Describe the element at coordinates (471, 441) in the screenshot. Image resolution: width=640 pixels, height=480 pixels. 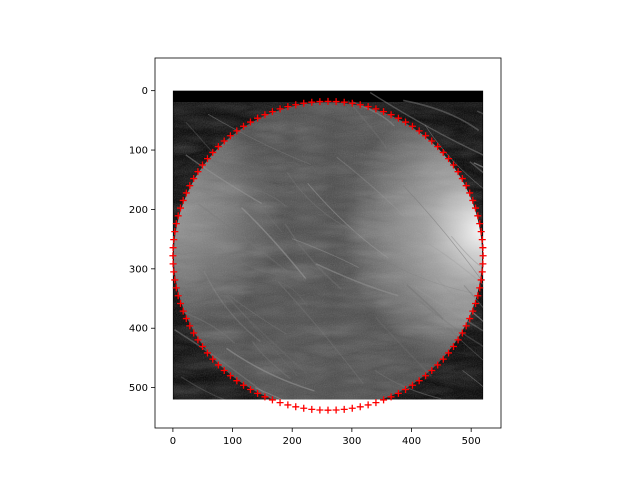
I see `x-tick-label: 500` at that location.